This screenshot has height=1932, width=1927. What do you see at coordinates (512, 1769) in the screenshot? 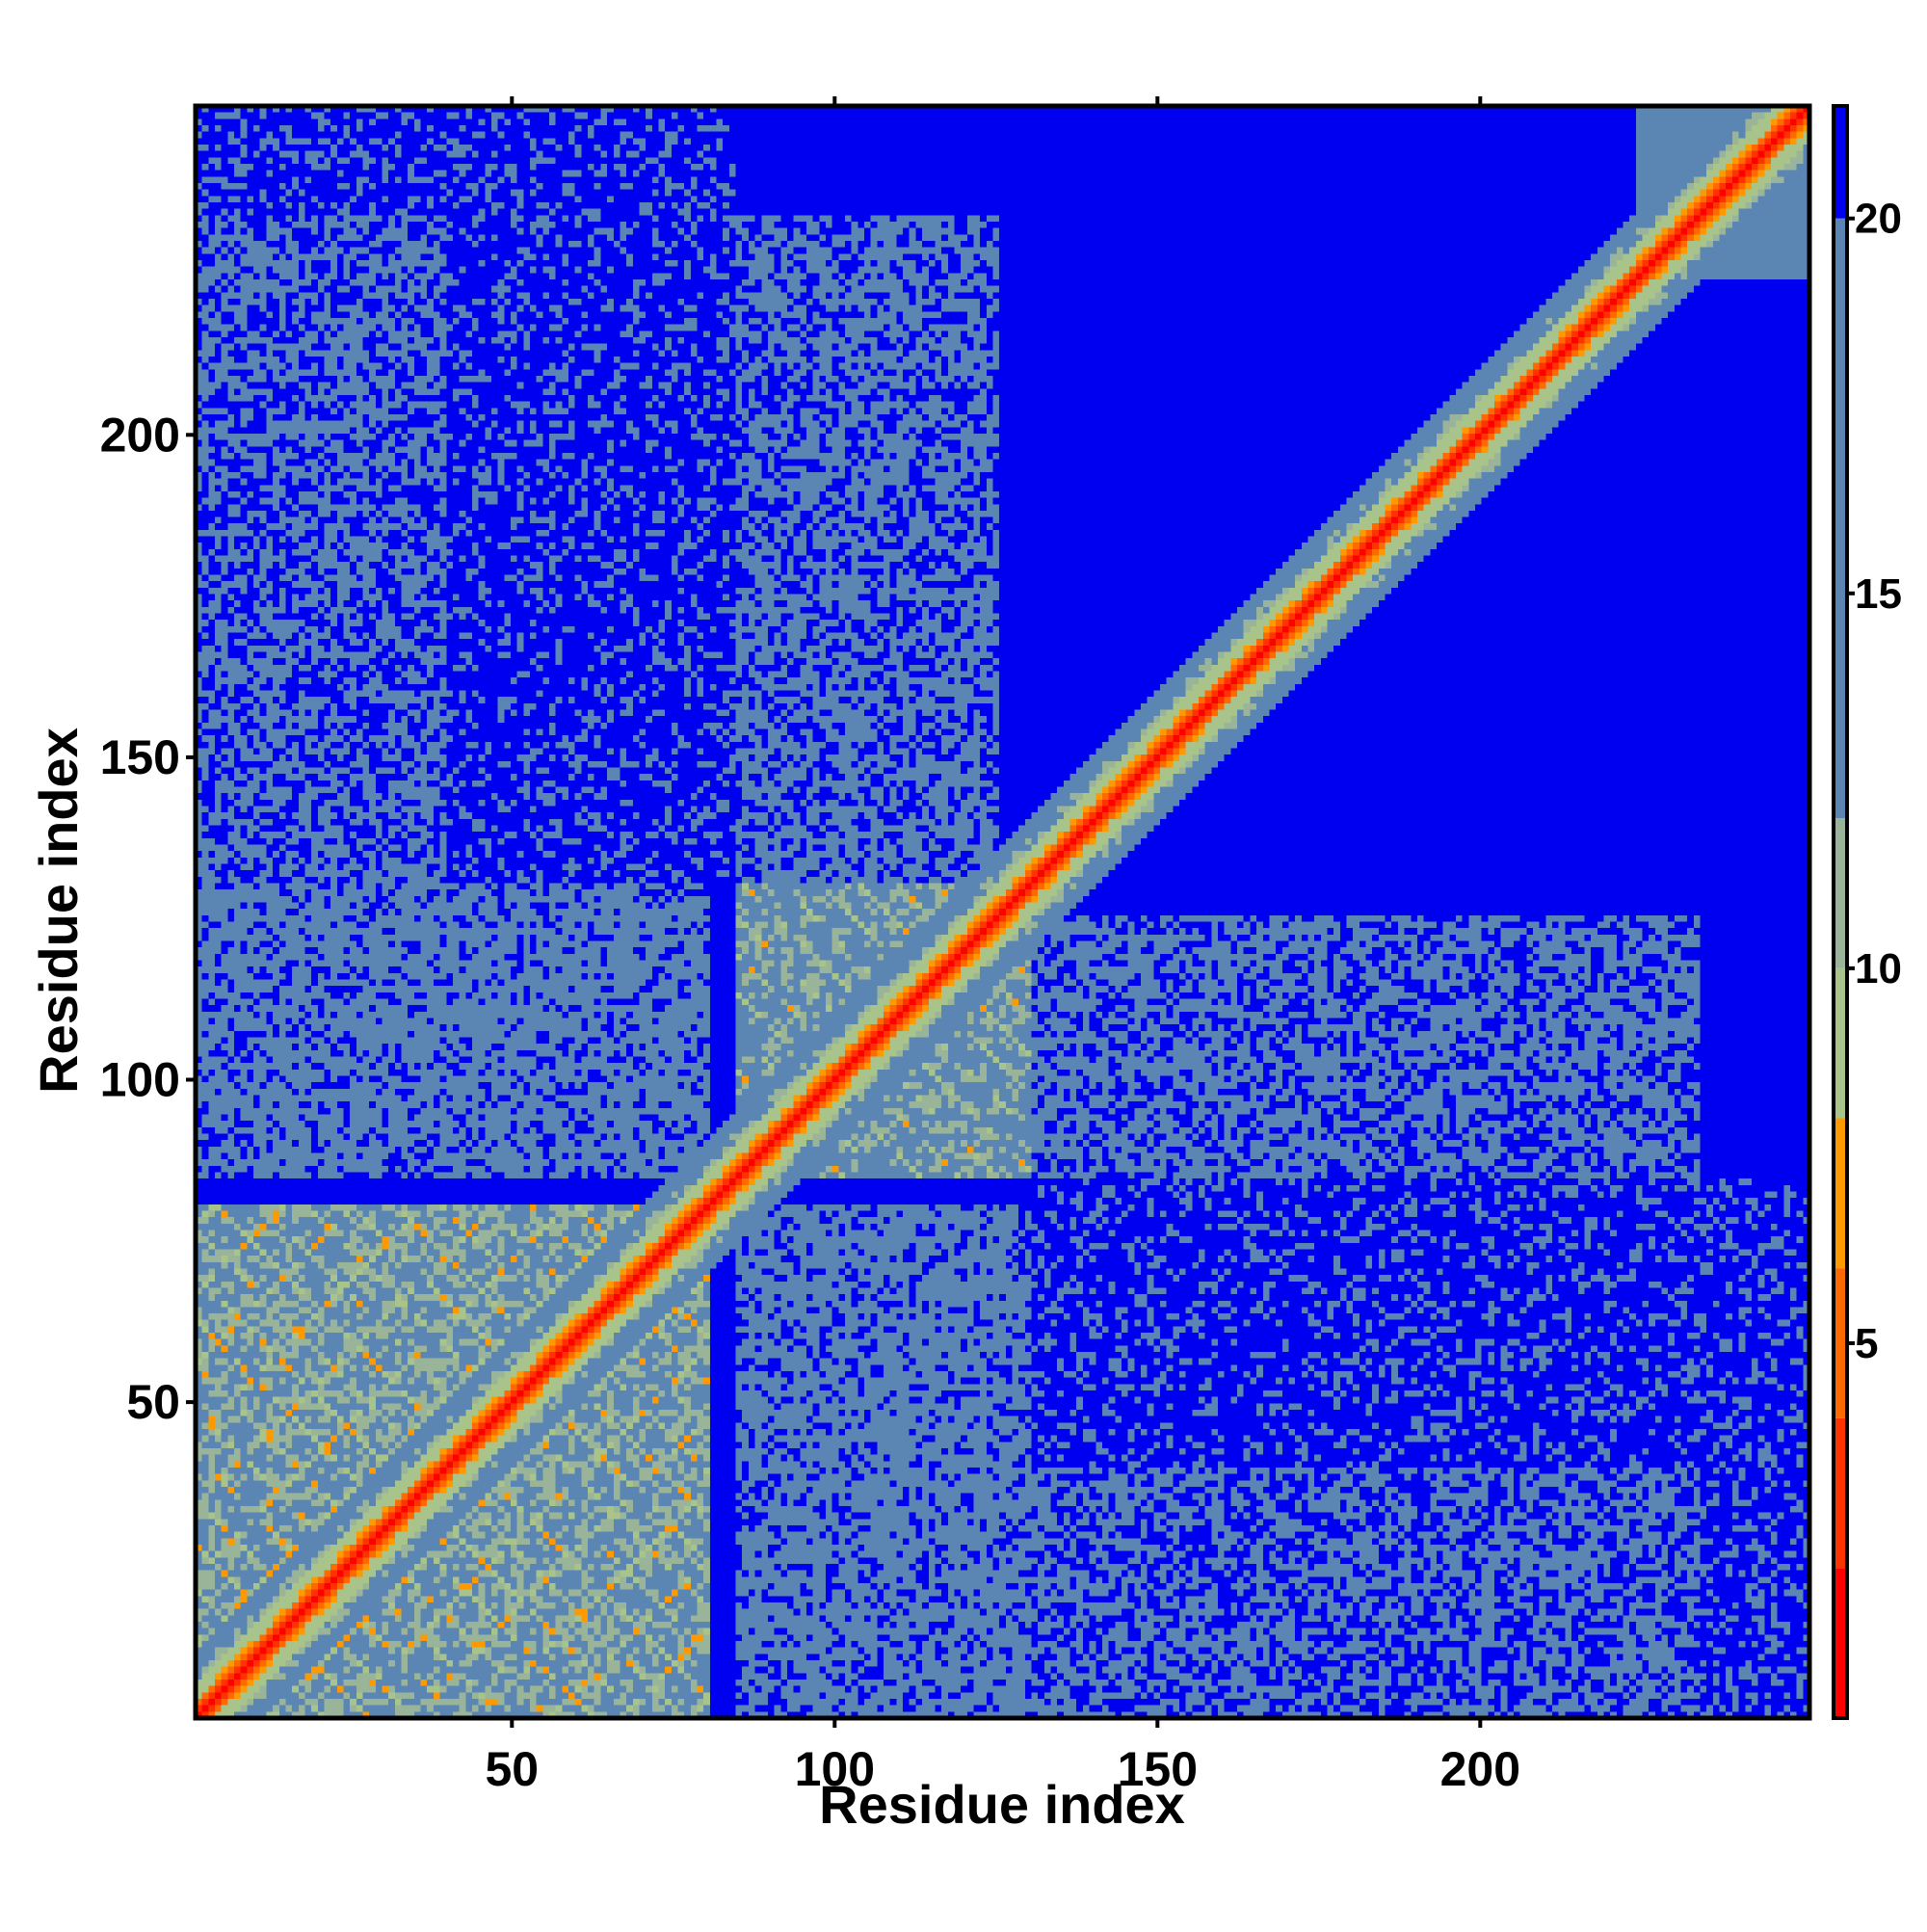
I see `x-tick-label: 50` at bounding box center [512, 1769].